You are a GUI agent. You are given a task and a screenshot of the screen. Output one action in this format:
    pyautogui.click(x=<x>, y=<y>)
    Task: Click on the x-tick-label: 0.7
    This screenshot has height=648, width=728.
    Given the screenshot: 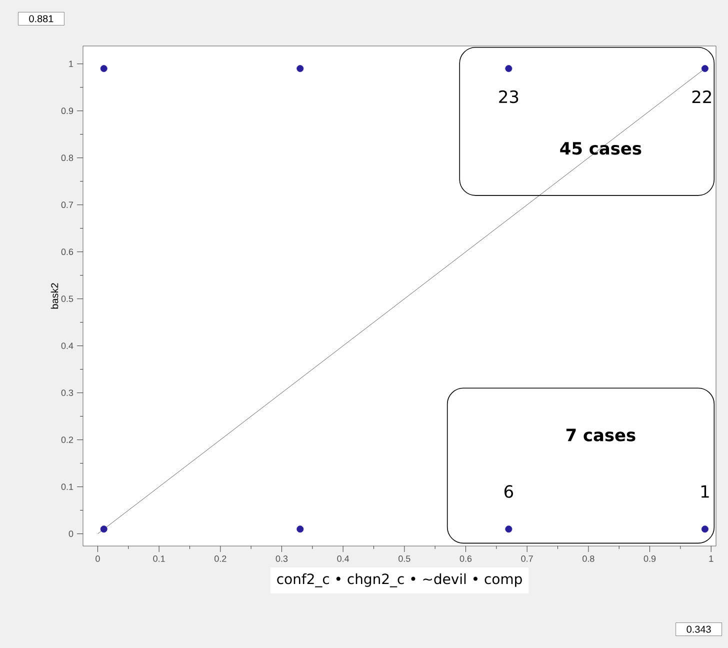 What is the action you would take?
    pyautogui.click(x=527, y=559)
    